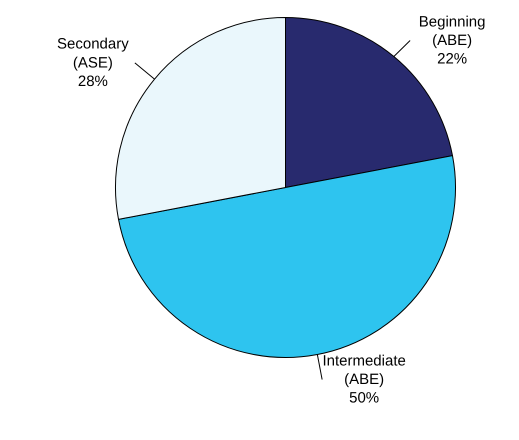 Image resolution: width=519 pixels, height=440 pixels. Describe the element at coordinates (452, 59) in the screenshot. I see `data-label: 22%` at that location.